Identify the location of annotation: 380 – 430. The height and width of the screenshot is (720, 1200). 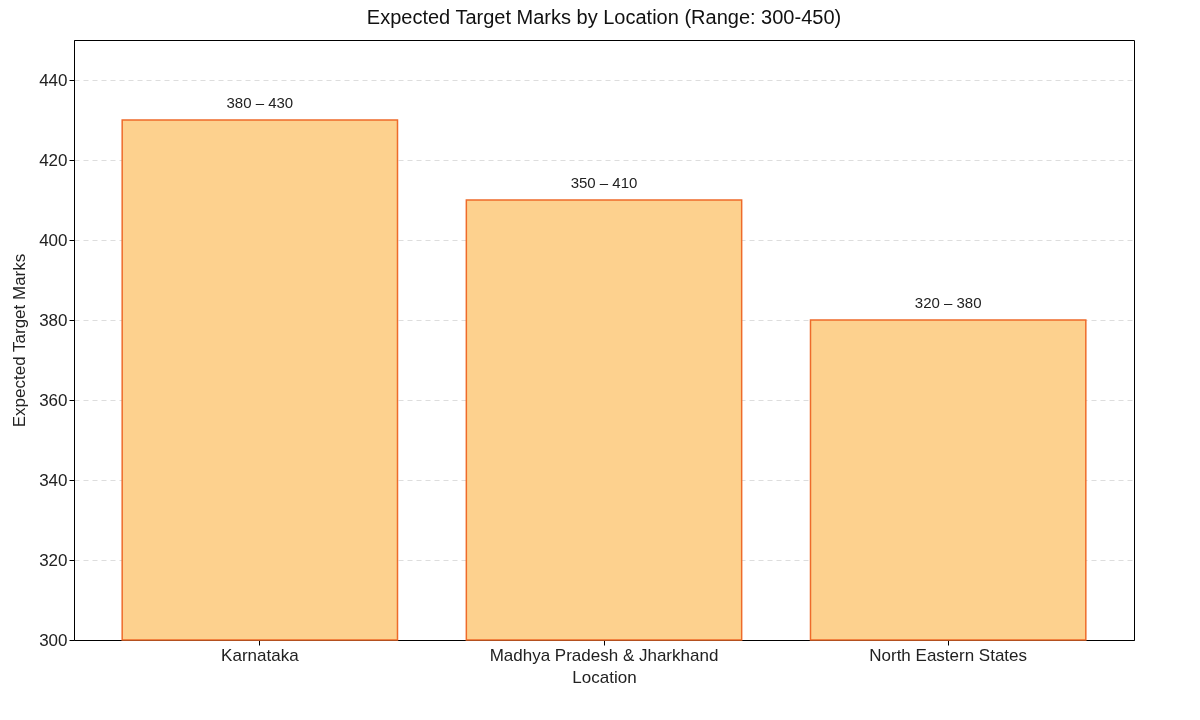
(260, 102).